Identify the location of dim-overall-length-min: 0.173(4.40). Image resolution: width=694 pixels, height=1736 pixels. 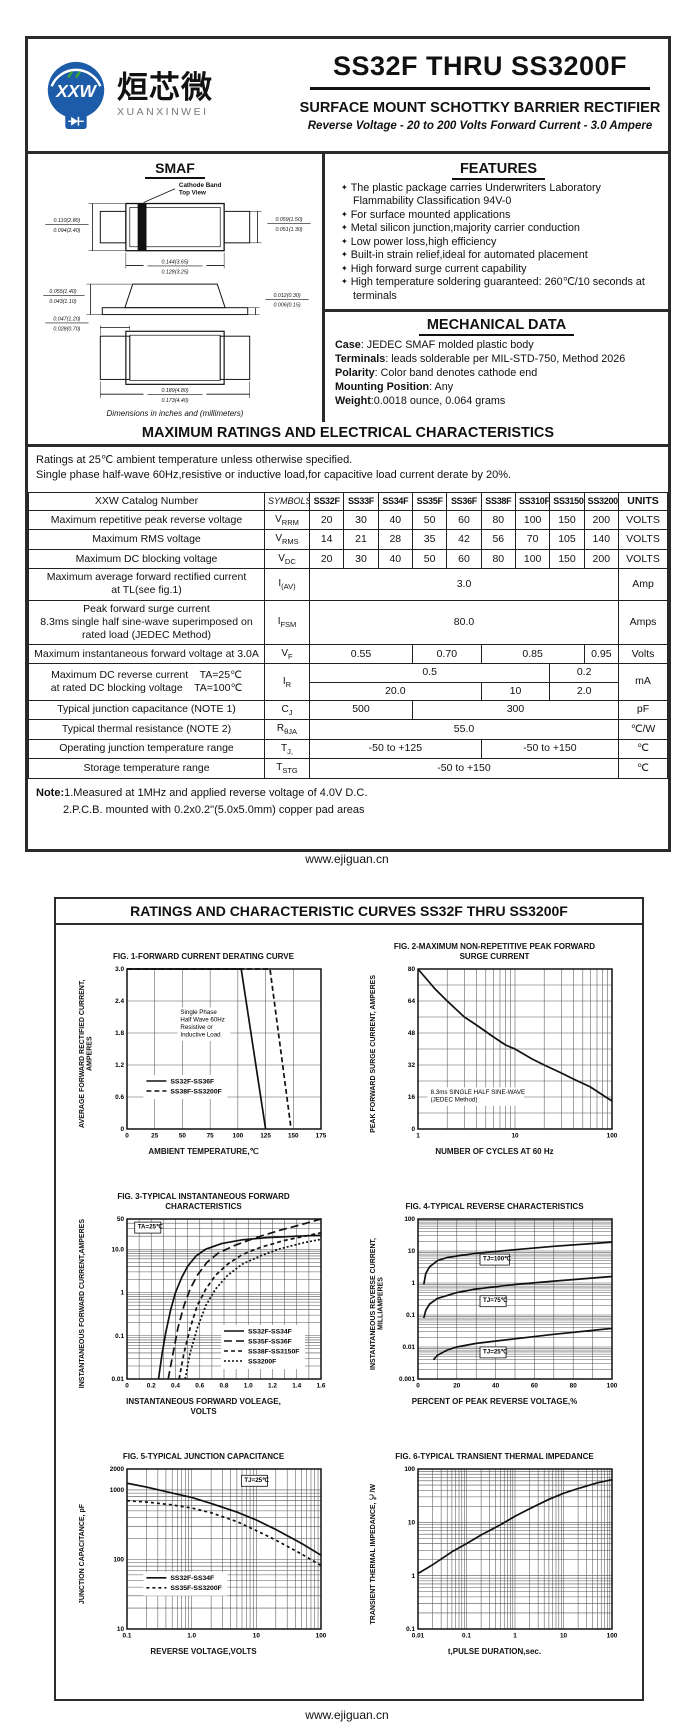
(174, 401).